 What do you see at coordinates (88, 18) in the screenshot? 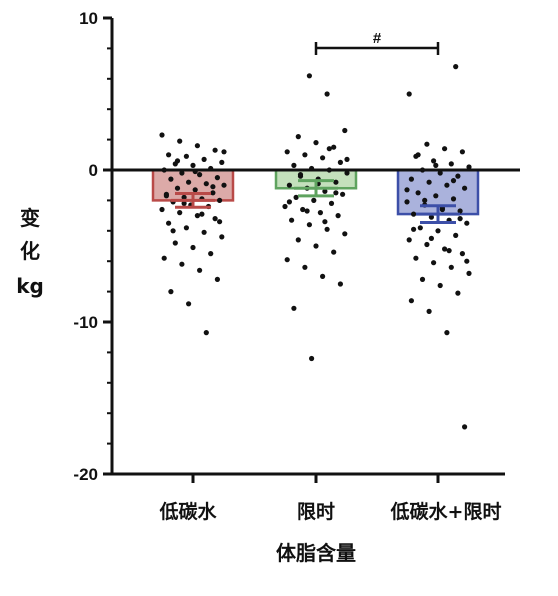
I see `y-tick-label: 10` at bounding box center [88, 18].